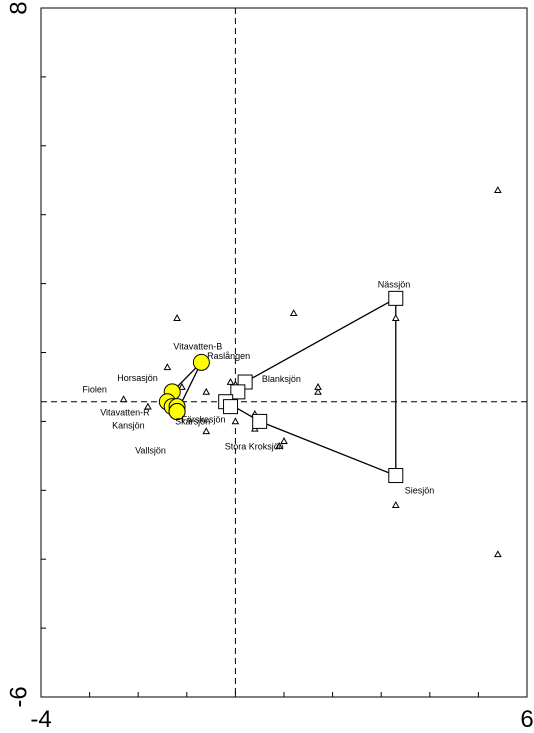 The width and height of the screenshot is (534, 733). Describe the element at coordinates (192, 422) in the screenshot. I see `site-label: Skärsjön` at that location.